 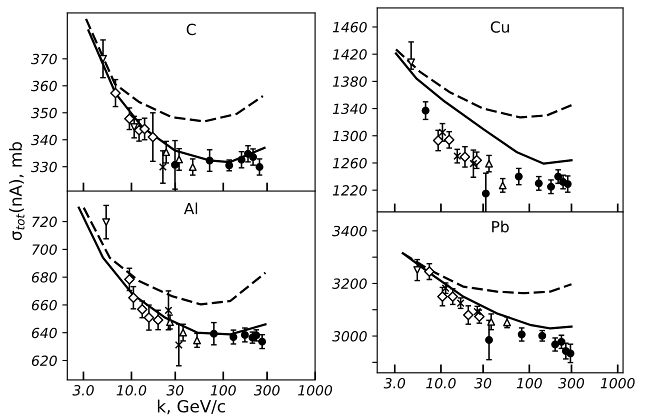 What do you see at coordinates (349, 163) in the screenshot?
I see `y-tick-label: 1260` at bounding box center [349, 163].